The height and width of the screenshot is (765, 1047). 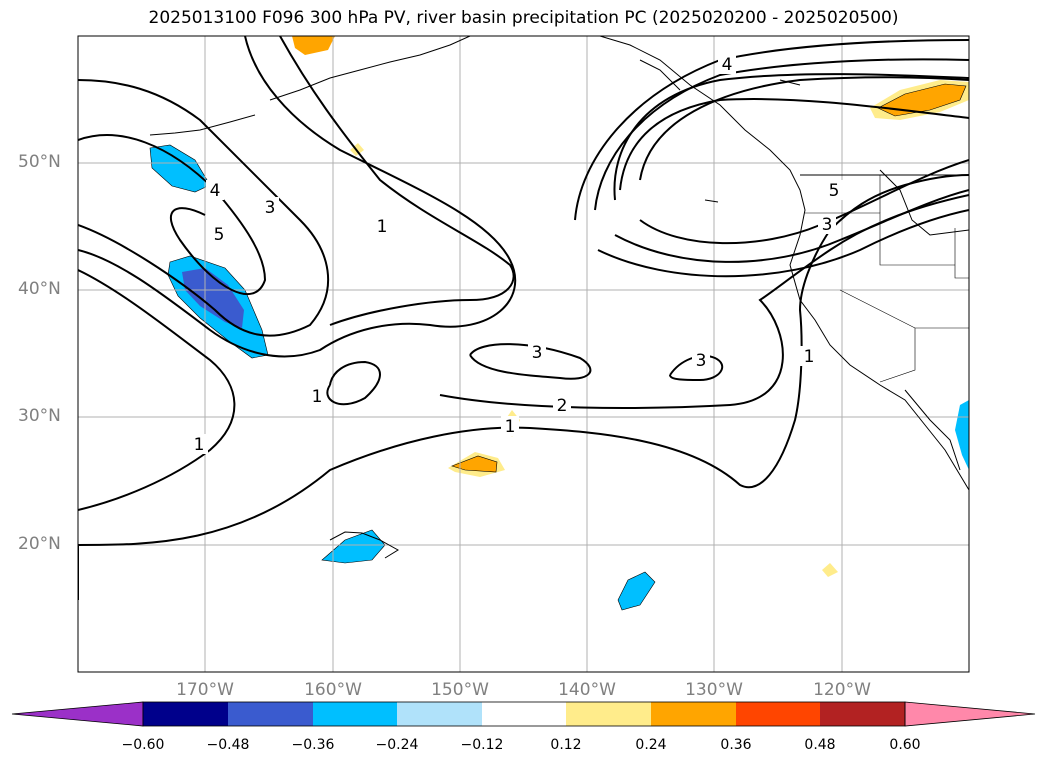 What do you see at coordinates (566, 745) in the screenshot?
I see `colorbar-tick-label: 0.12` at bounding box center [566, 745].